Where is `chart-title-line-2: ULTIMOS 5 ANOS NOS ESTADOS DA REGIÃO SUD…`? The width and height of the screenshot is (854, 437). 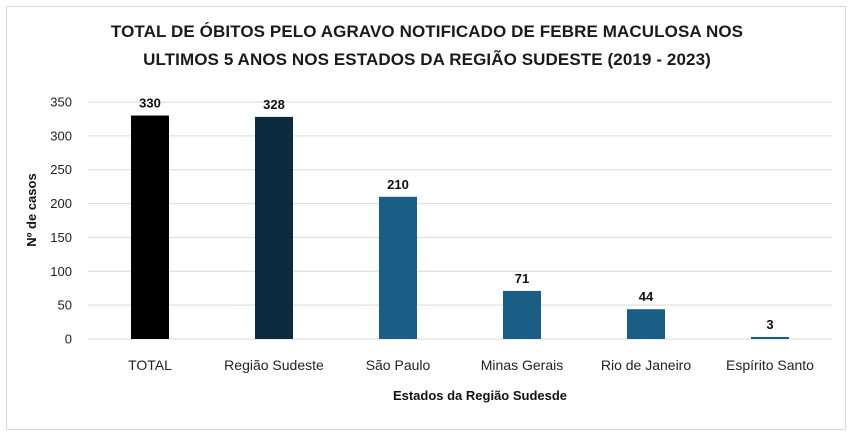 chart-title-line-2: ULTIMOS 5 ANOS NOS ESTADOS DA REGIÃO SUD… is located at coordinates (427, 59).